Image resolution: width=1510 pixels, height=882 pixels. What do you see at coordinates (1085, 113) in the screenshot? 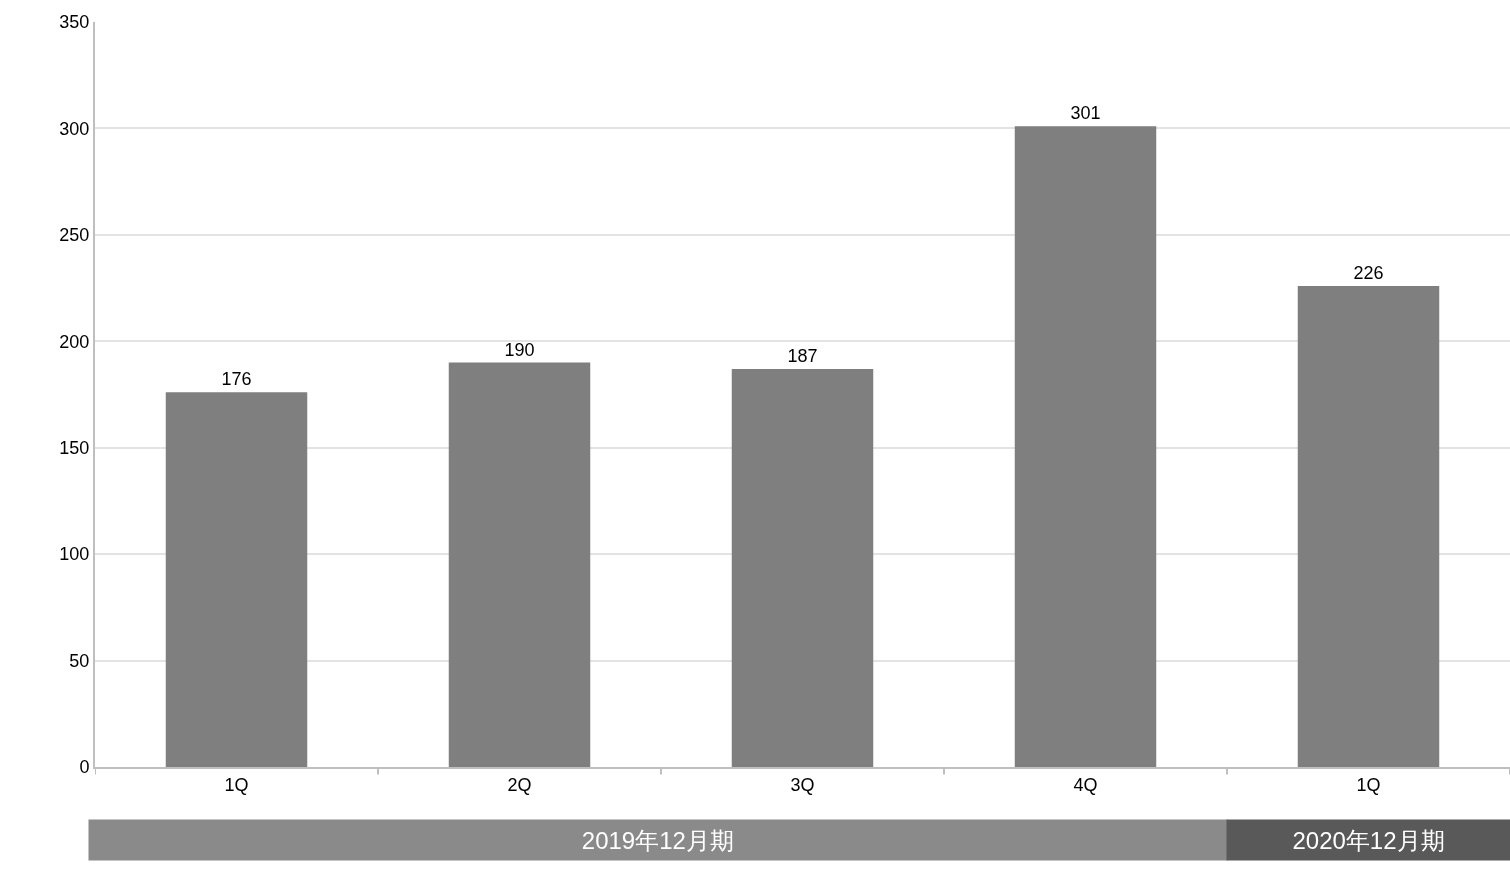
I see `data-label: 301` at bounding box center [1085, 113].